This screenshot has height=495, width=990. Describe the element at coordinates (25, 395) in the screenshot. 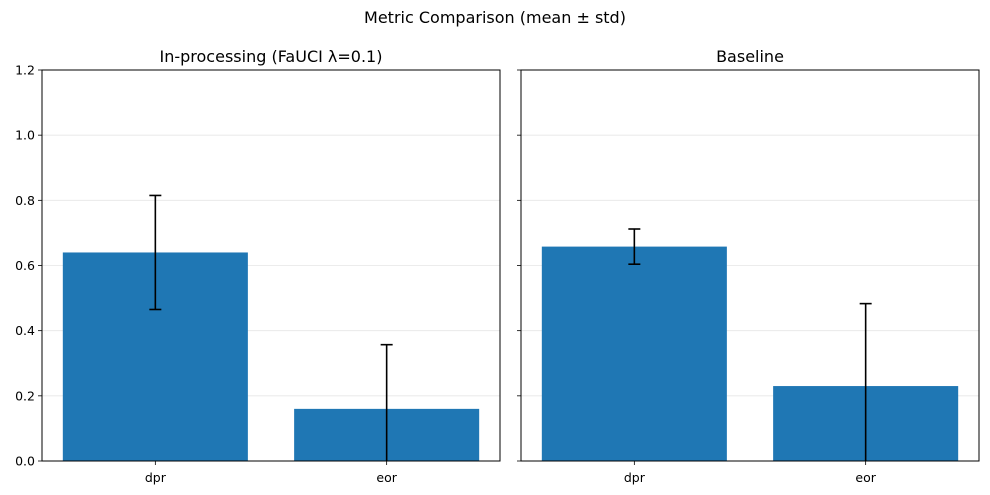

I see `y-tick-label: 0.2` at that location.